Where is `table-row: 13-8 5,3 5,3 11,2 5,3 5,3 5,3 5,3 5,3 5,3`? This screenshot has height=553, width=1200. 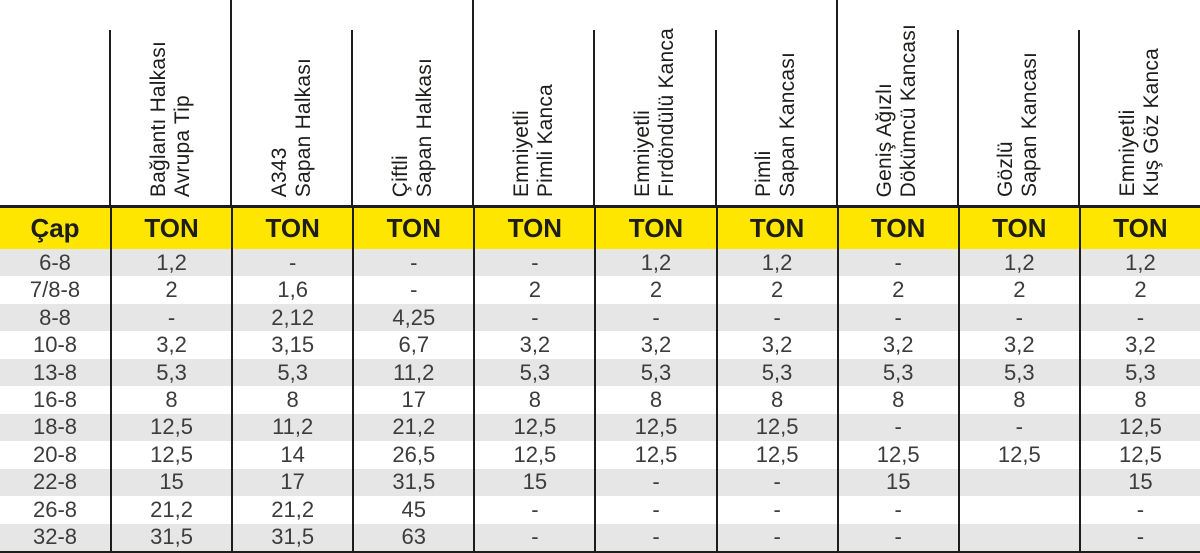 table-row: 13-8 5,3 5,3 11,2 5,3 5,3 5,3 5,3 5,3 5,3 is located at coordinates (600, 372).